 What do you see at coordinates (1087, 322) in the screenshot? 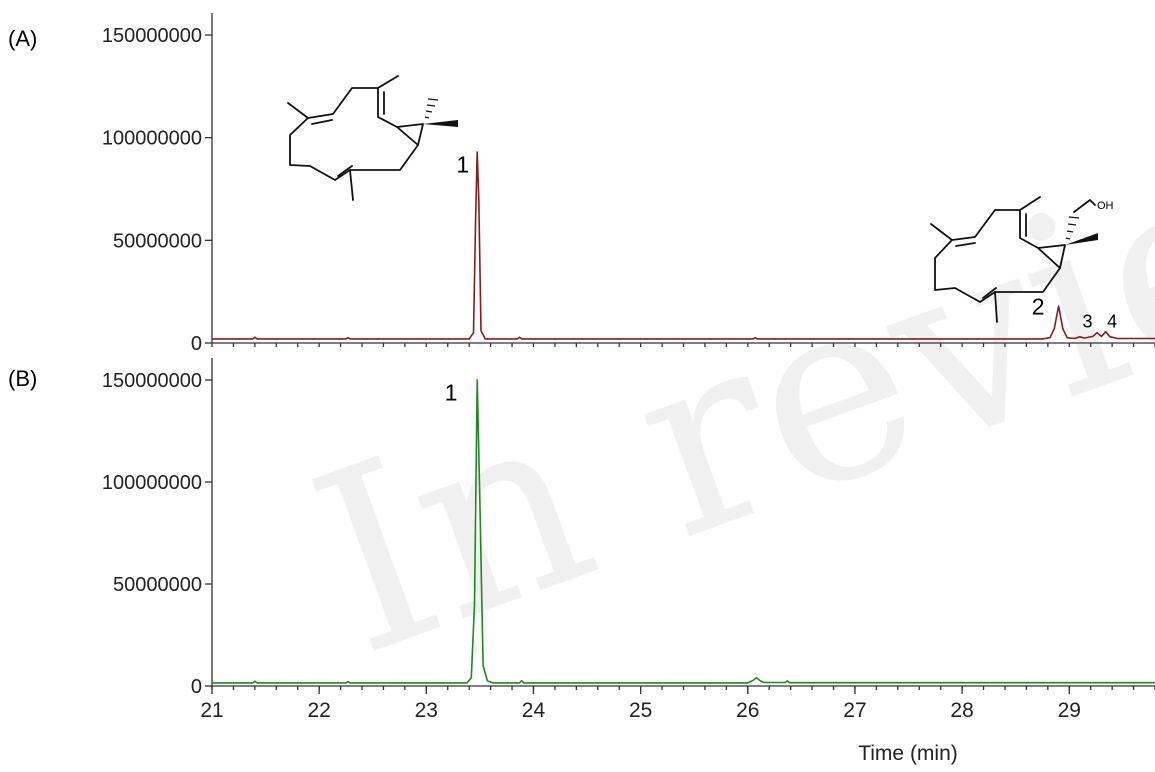
I see `peak-label-3: 3` at bounding box center [1087, 322].